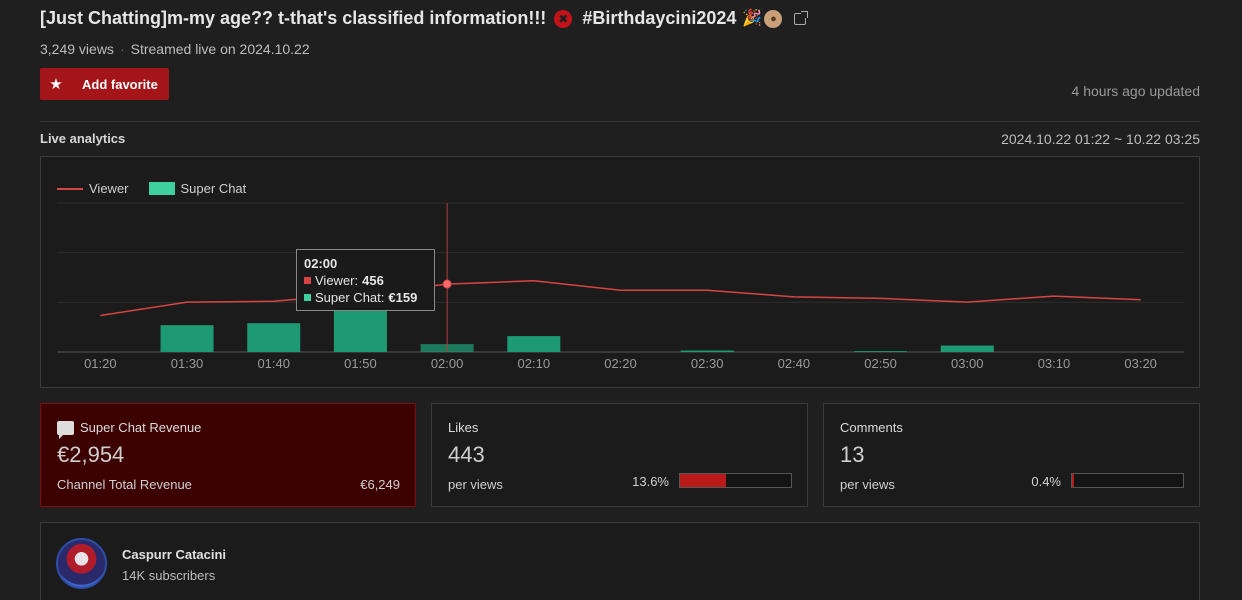 The height and width of the screenshot is (600, 1242). Describe the element at coordinates (70, 188) in the screenshot. I see `viewer-legend-swatch` at that location.